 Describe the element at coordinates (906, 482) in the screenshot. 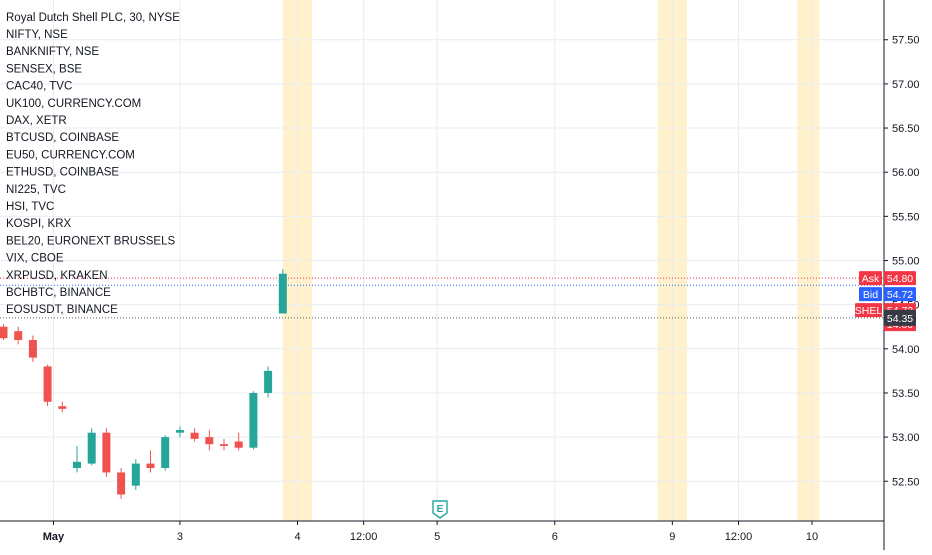

I see `y-tick-label: 52.50` at that location.